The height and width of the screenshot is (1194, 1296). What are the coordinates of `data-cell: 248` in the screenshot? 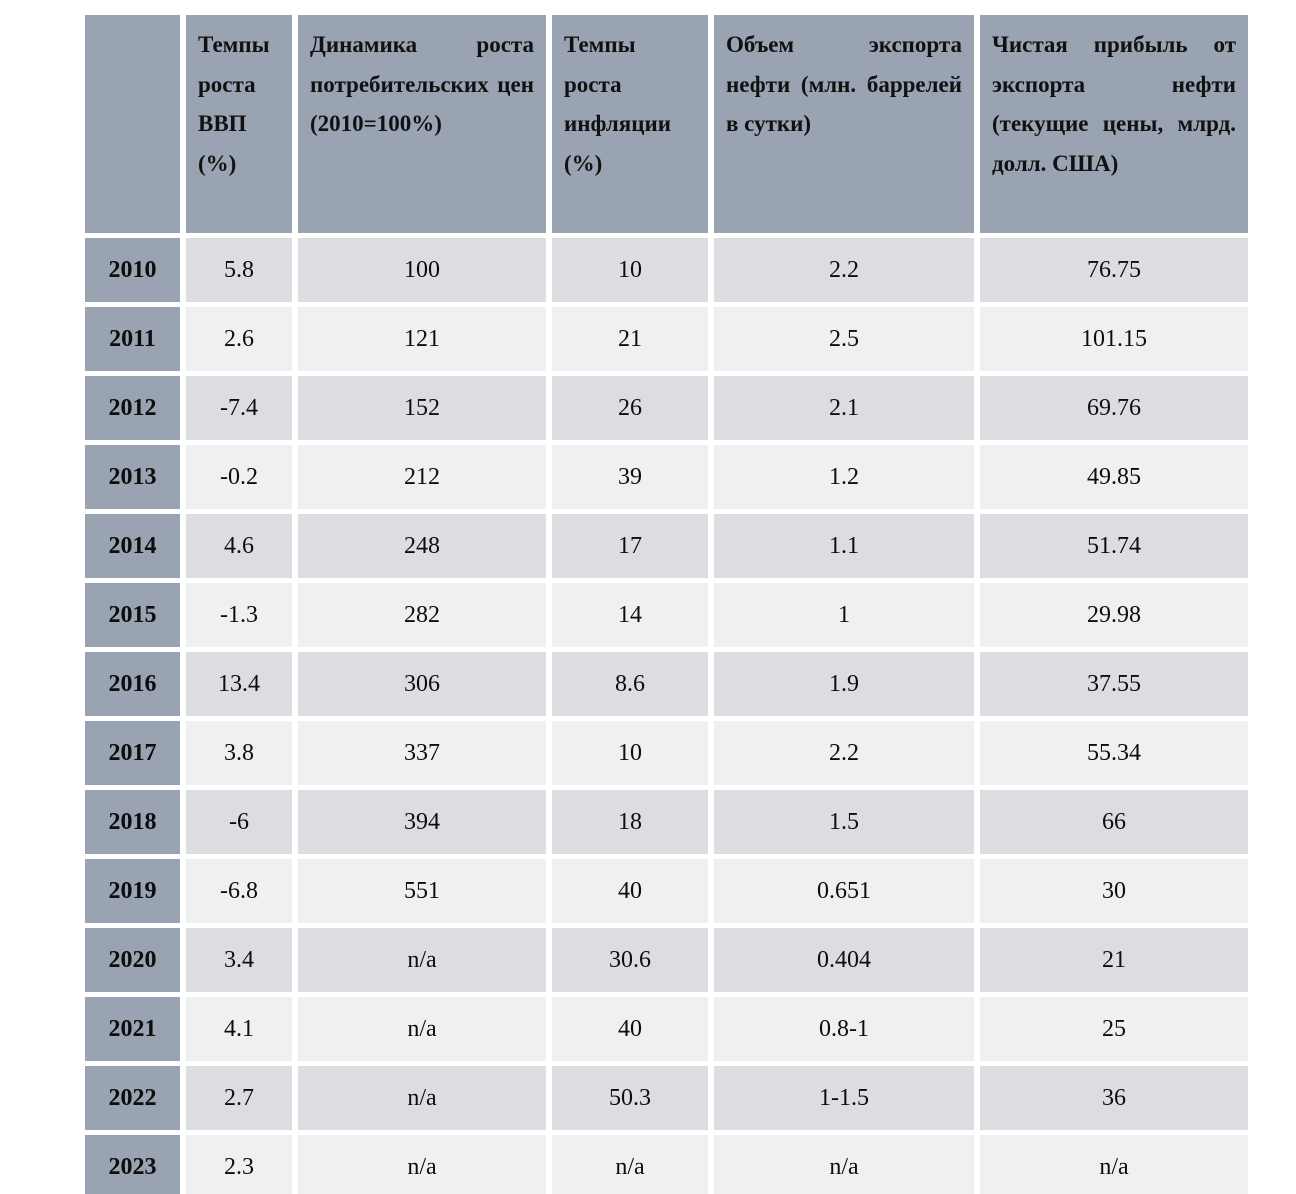 It's located at (422, 546).